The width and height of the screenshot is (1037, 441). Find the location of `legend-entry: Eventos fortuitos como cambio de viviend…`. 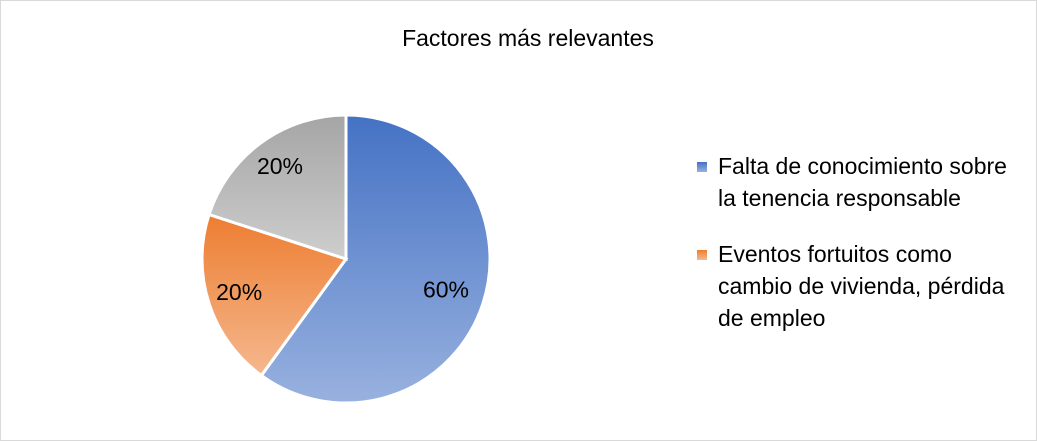

legend-entry: Eventos fortuitos como cambio de viviend… is located at coordinates (857, 286).